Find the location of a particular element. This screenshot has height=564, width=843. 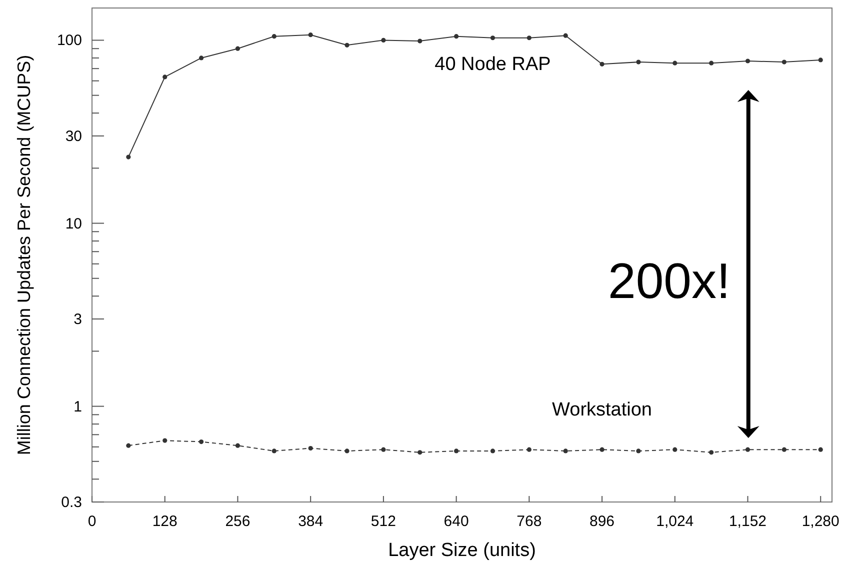

y-tick-label: 1 is located at coordinates (78, 407).